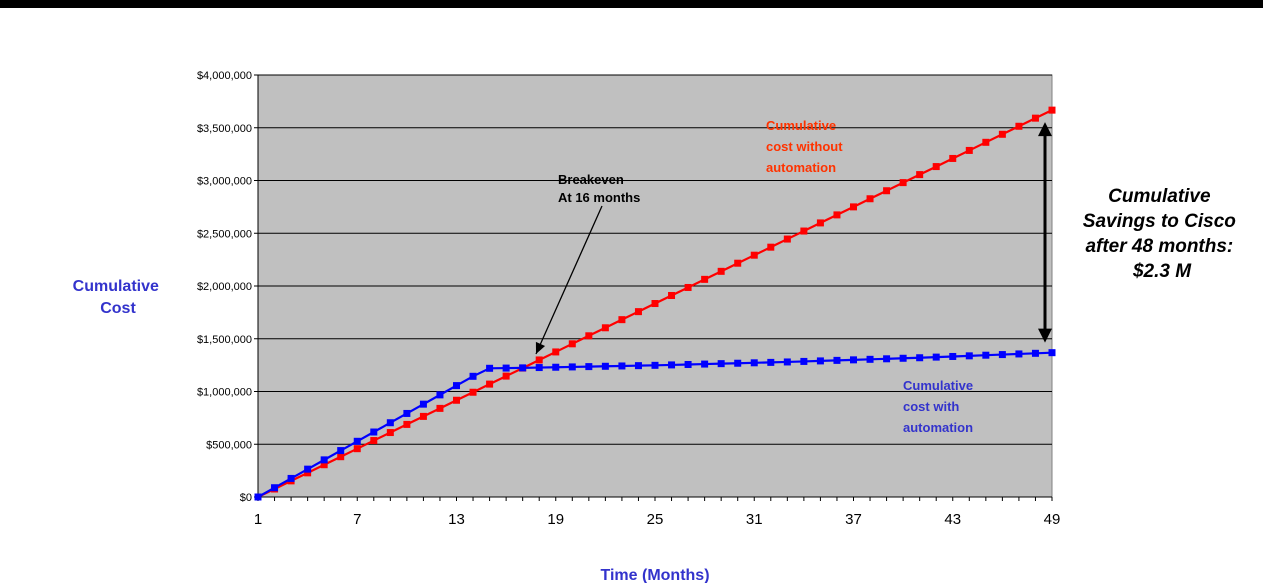 This screenshot has height=583, width=1263. What do you see at coordinates (229, 445) in the screenshot?
I see `y-tick-label: $500,000` at bounding box center [229, 445].